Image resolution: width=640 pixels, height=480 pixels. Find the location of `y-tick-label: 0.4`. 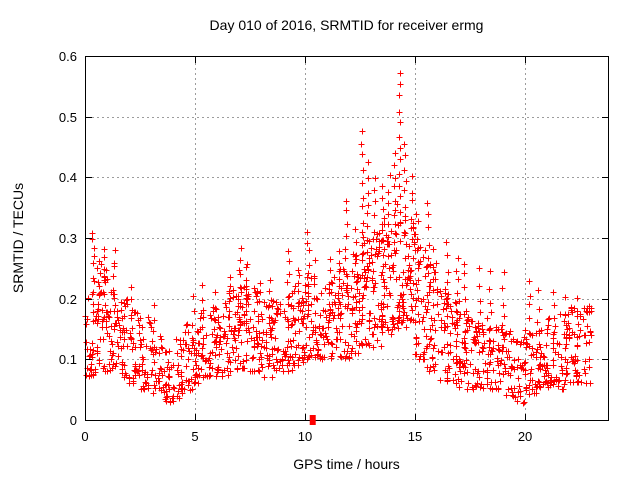

y-tick-label: 0.4 is located at coordinates (67, 178).